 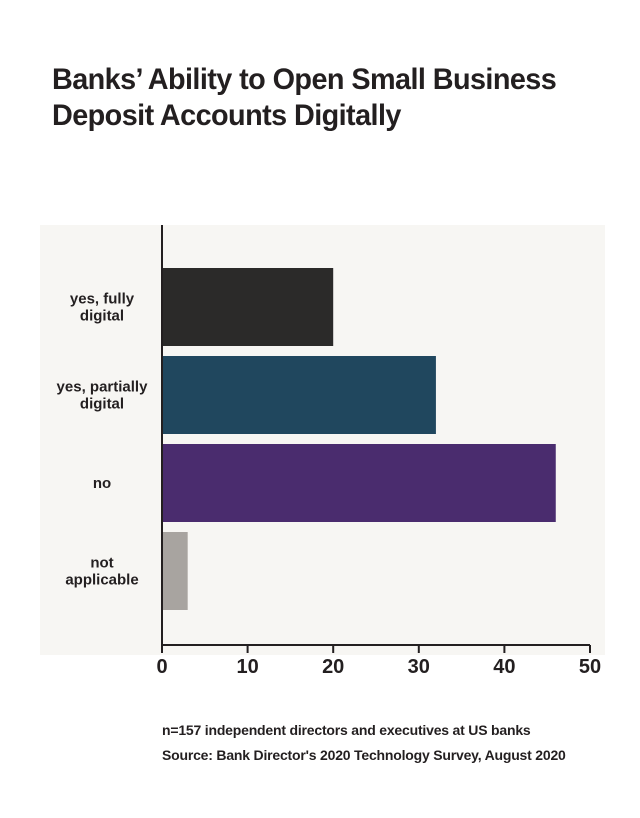 I want to click on category-label-2: no, so click(x=102, y=483).